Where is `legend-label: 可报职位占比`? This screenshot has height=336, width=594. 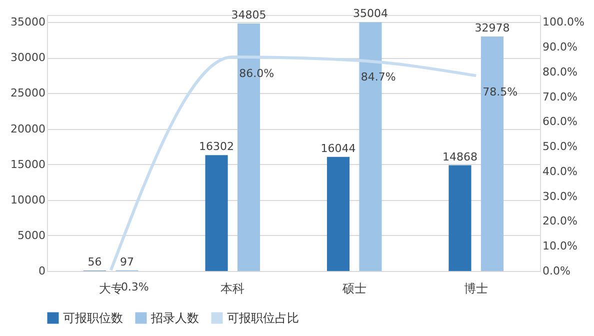
legend-label: 可报职位占比 is located at coordinates (263, 318).